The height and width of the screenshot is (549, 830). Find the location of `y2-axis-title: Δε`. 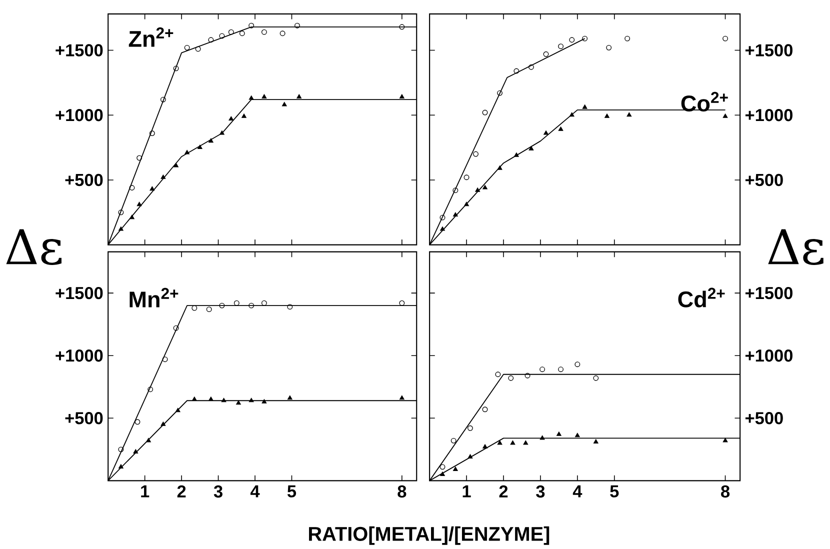

y2-axis-title: Δε is located at coordinates (796, 247).